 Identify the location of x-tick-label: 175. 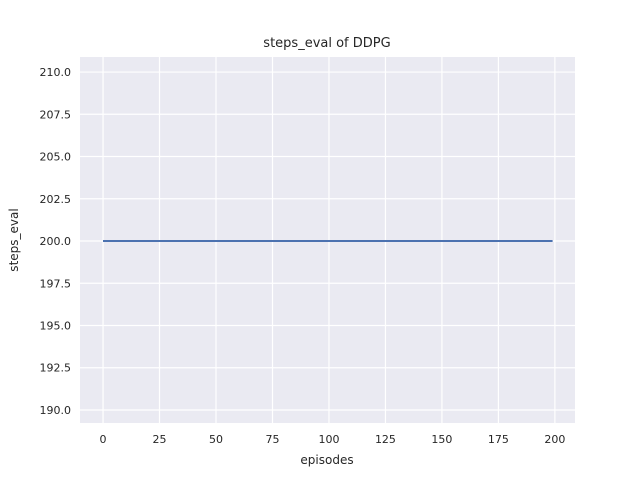
(498, 439).